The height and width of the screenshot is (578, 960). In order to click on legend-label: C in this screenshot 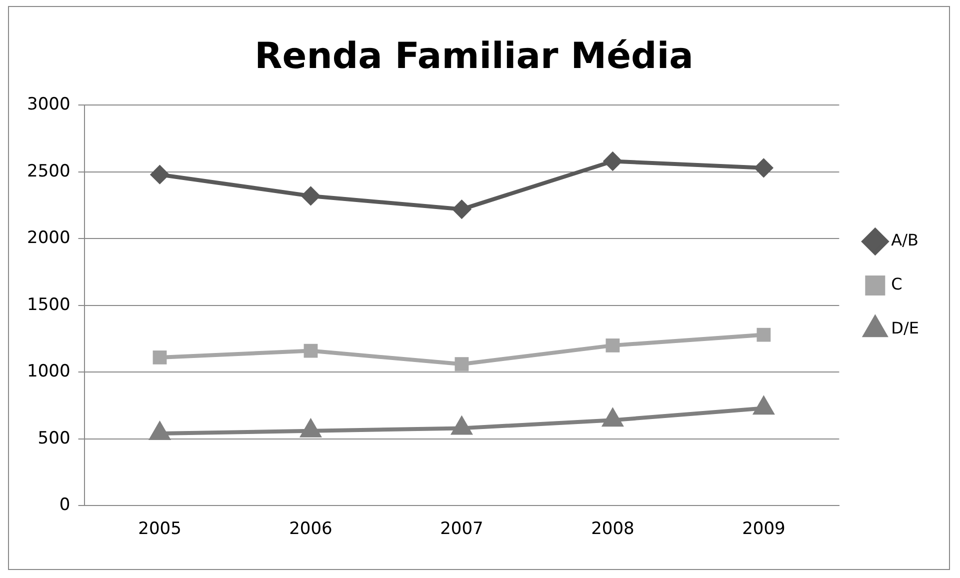, I will do `click(896, 284)`.